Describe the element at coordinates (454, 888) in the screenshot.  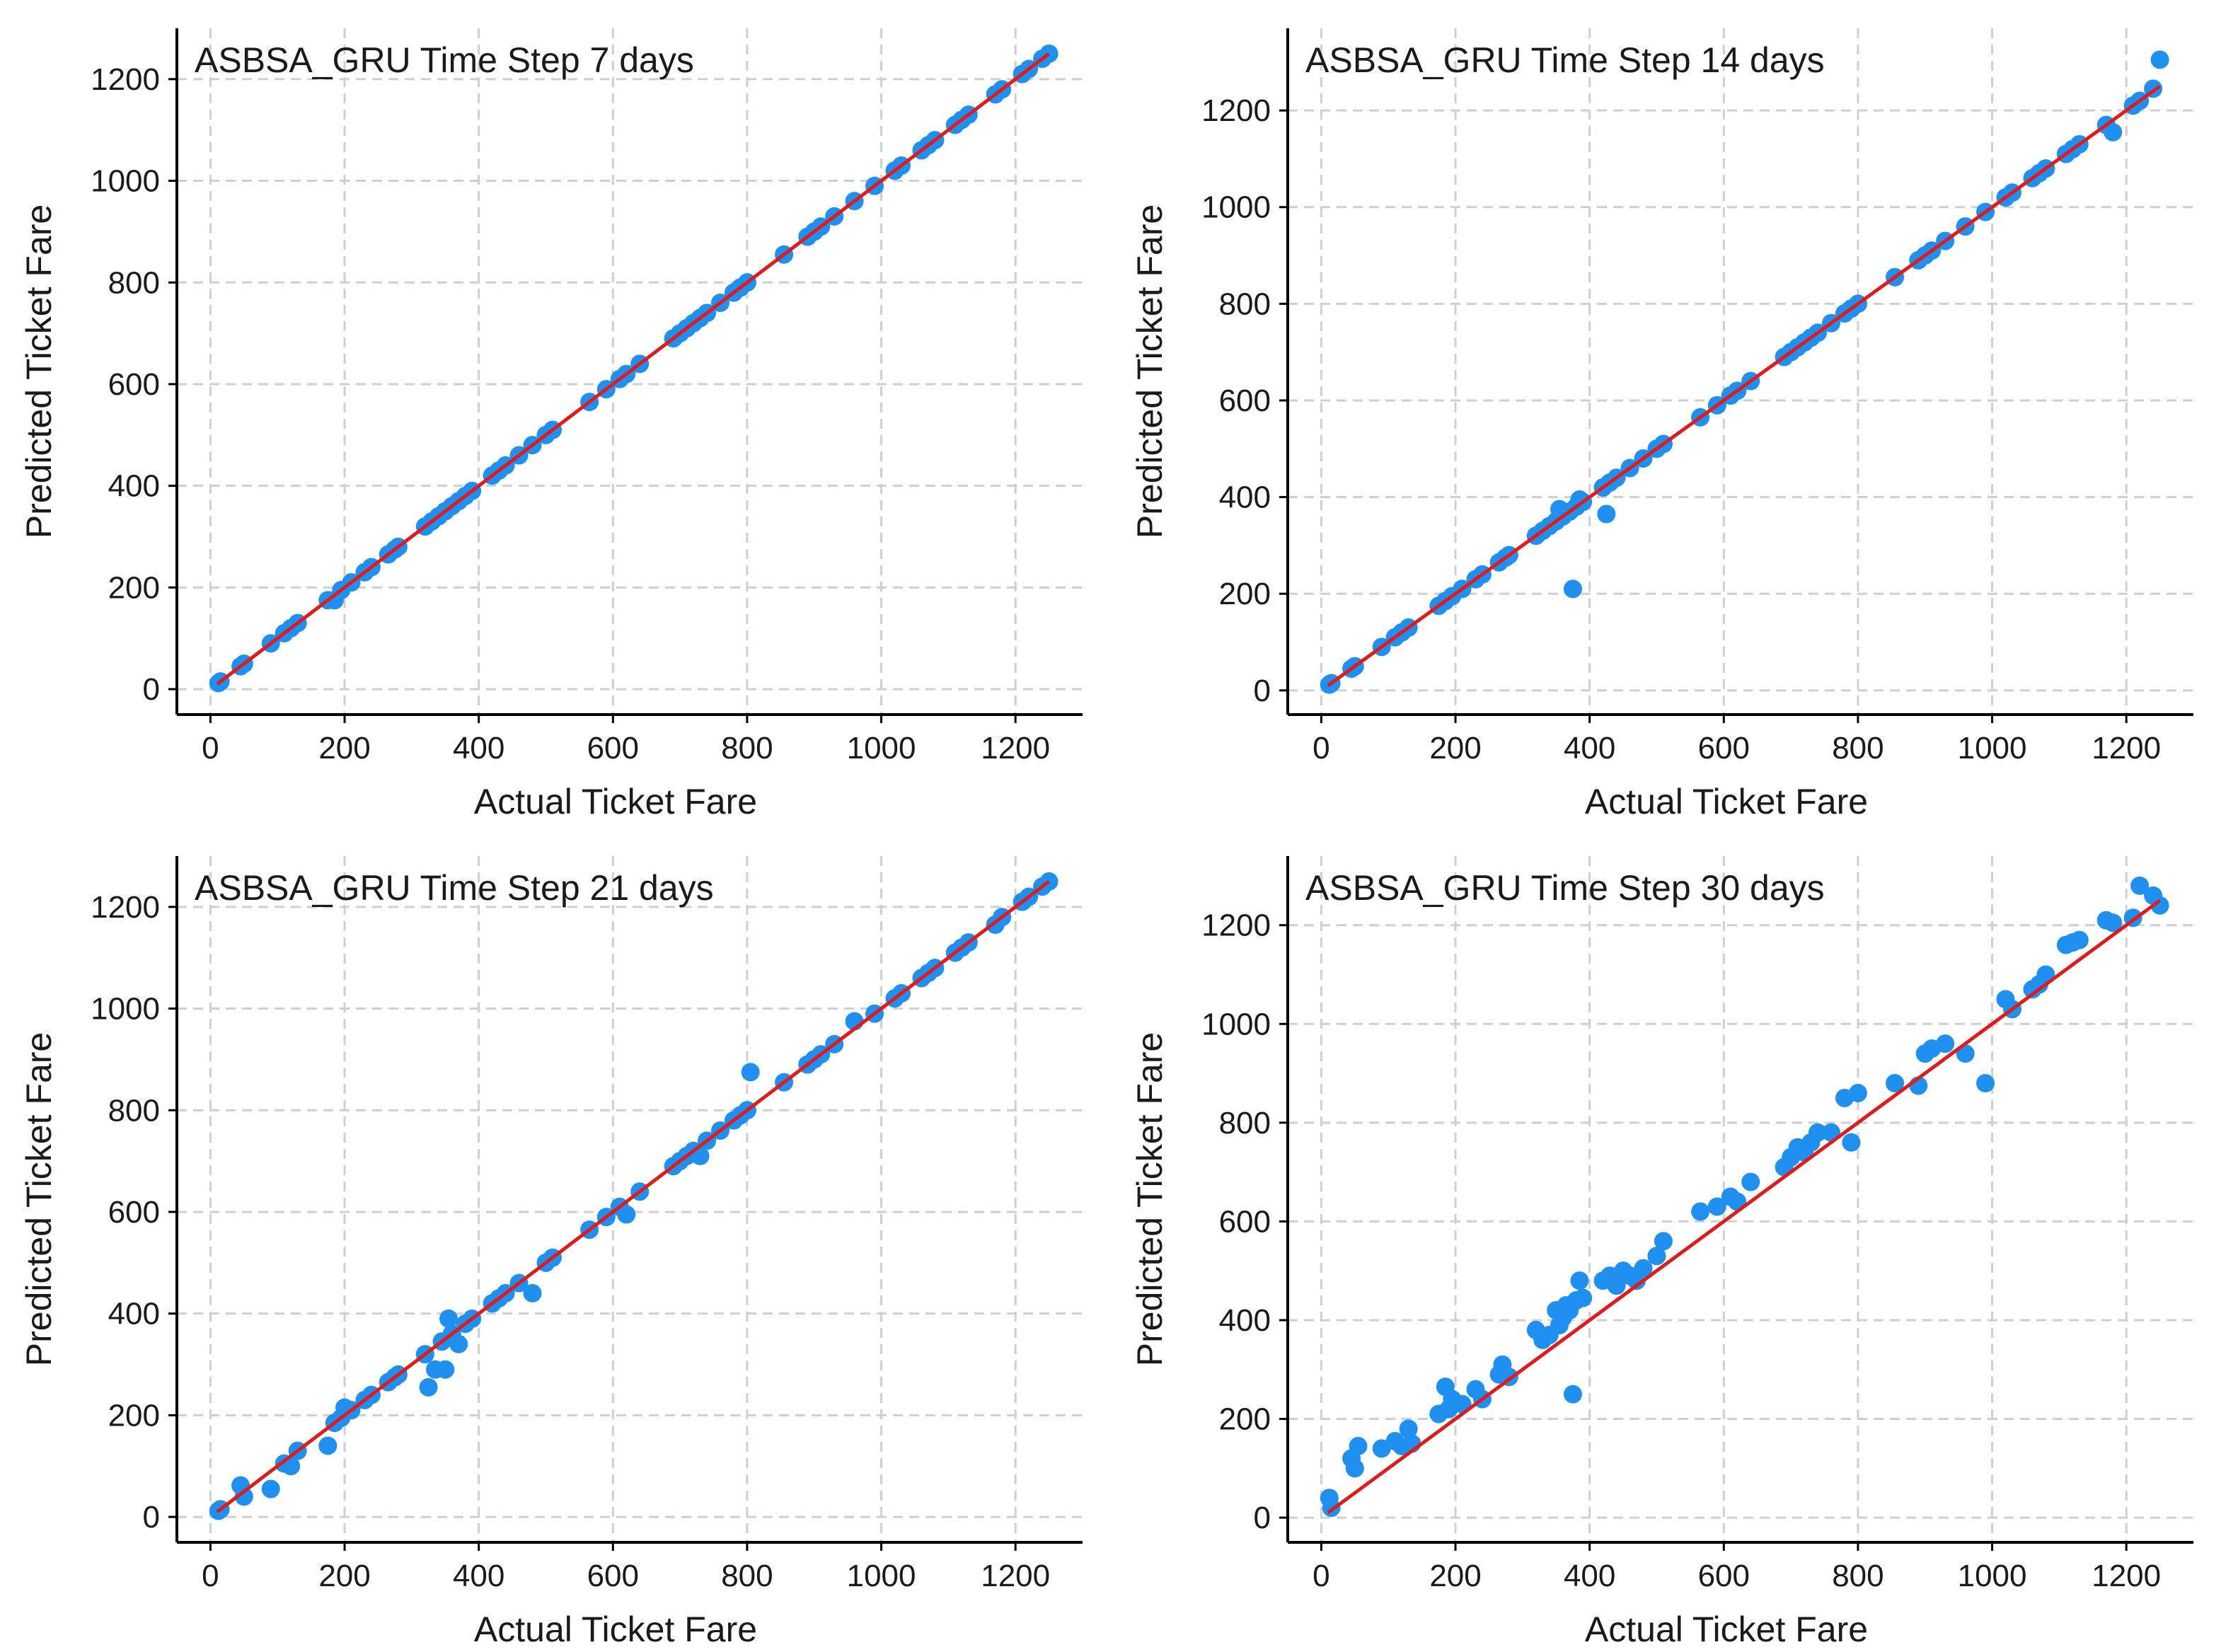
I see `panel-title: ASBSA_GRU Time Step 21 days` at that location.